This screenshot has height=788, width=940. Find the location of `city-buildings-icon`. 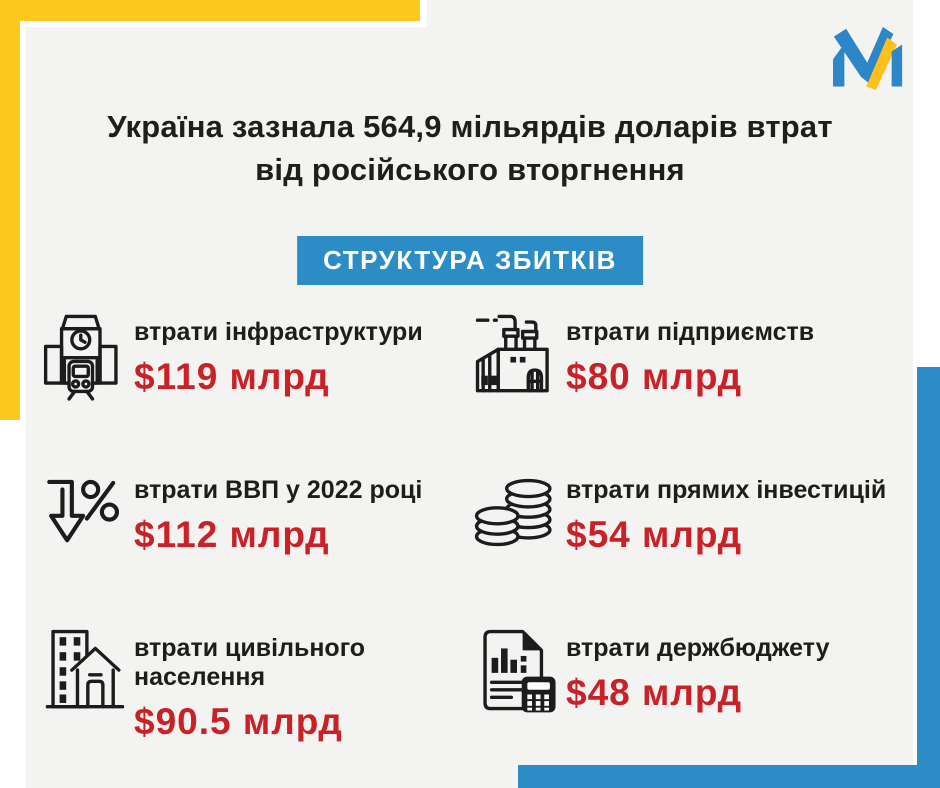

city-buildings-icon is located at coordinates (85, 671).